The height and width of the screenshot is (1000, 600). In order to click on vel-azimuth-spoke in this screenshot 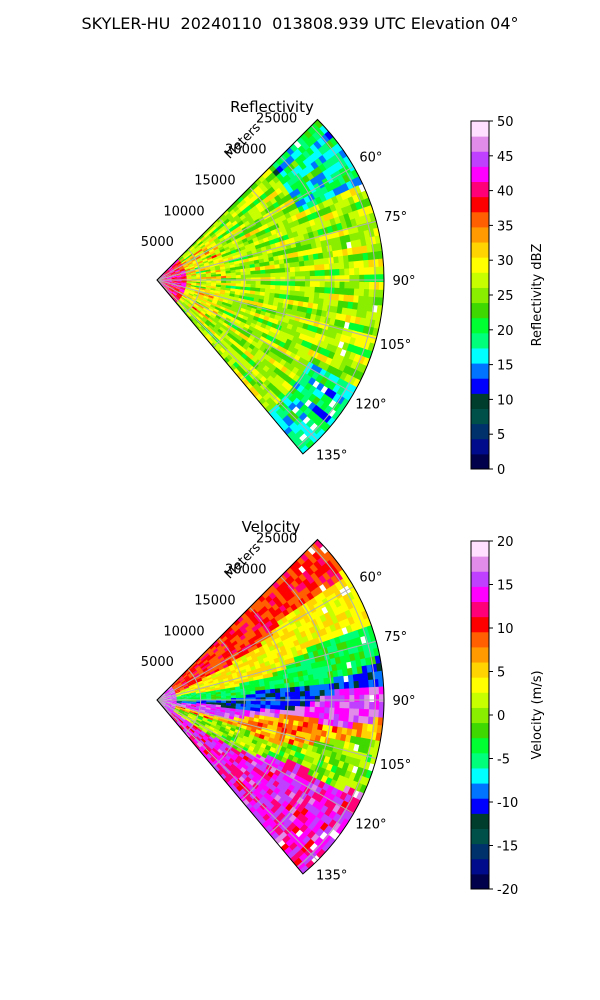, I will do `click(255, 643)`.